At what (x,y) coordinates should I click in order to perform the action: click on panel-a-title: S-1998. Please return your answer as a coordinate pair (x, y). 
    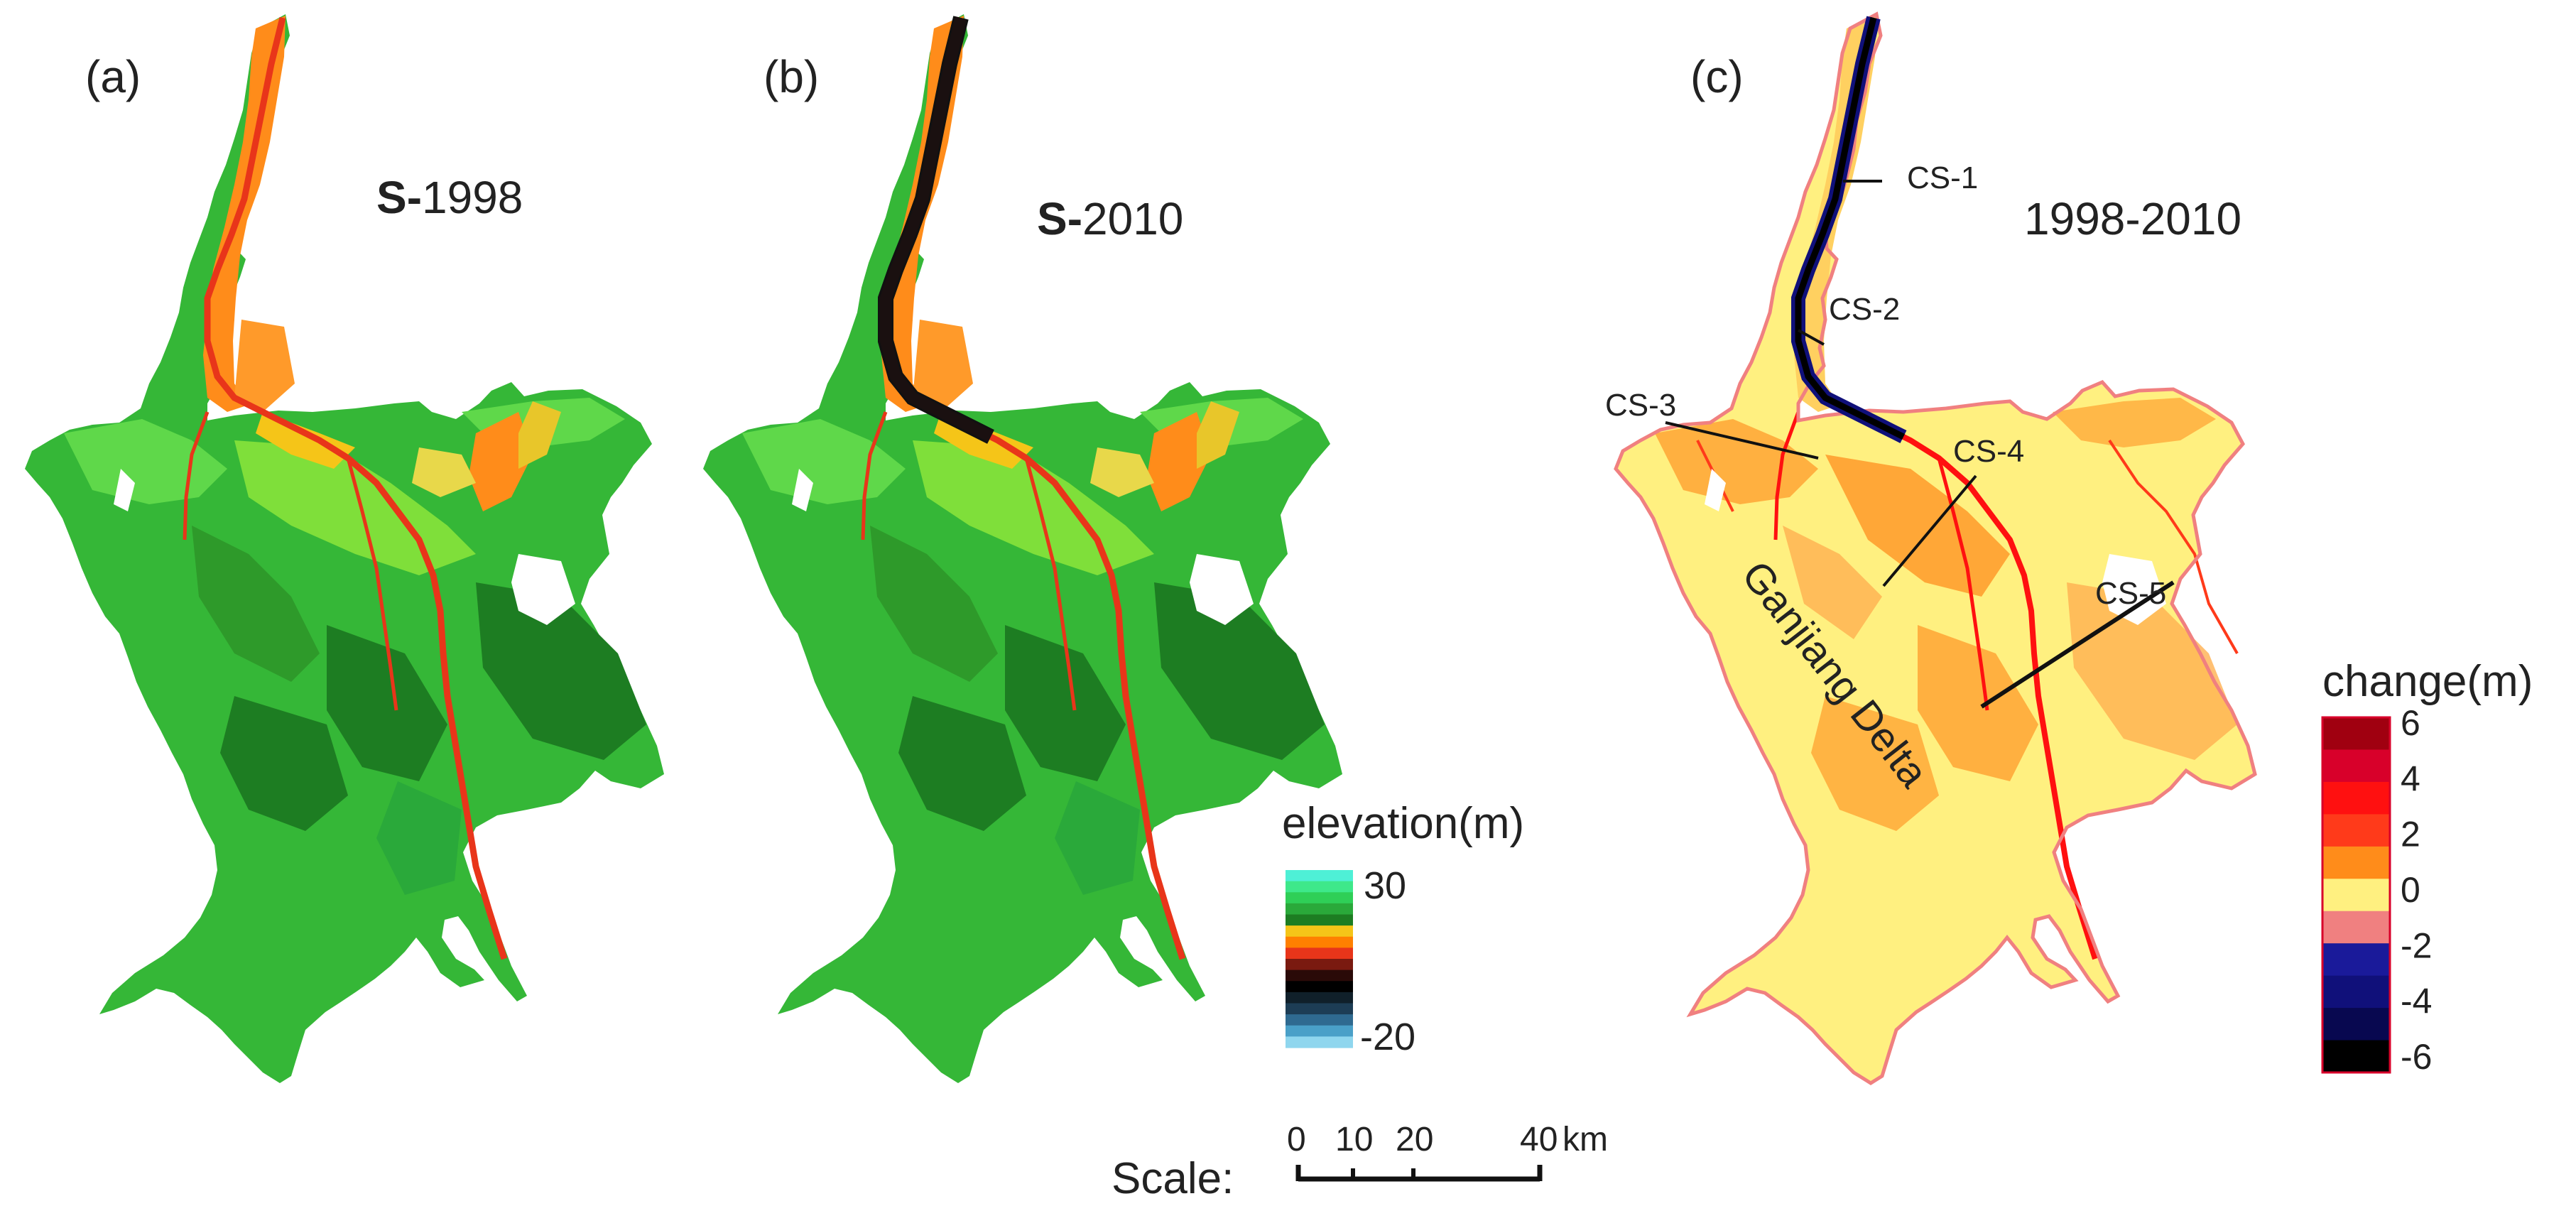
    Looking at the image, I should click on (449, 197).